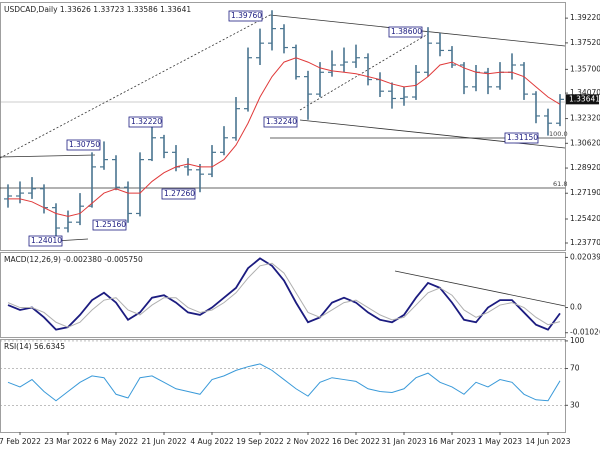 This screenshot has height=450, width=600. Describe the element at coordinates (585, 42) in the screenshot. I see `y-tick-label: 1.37520` at that location.